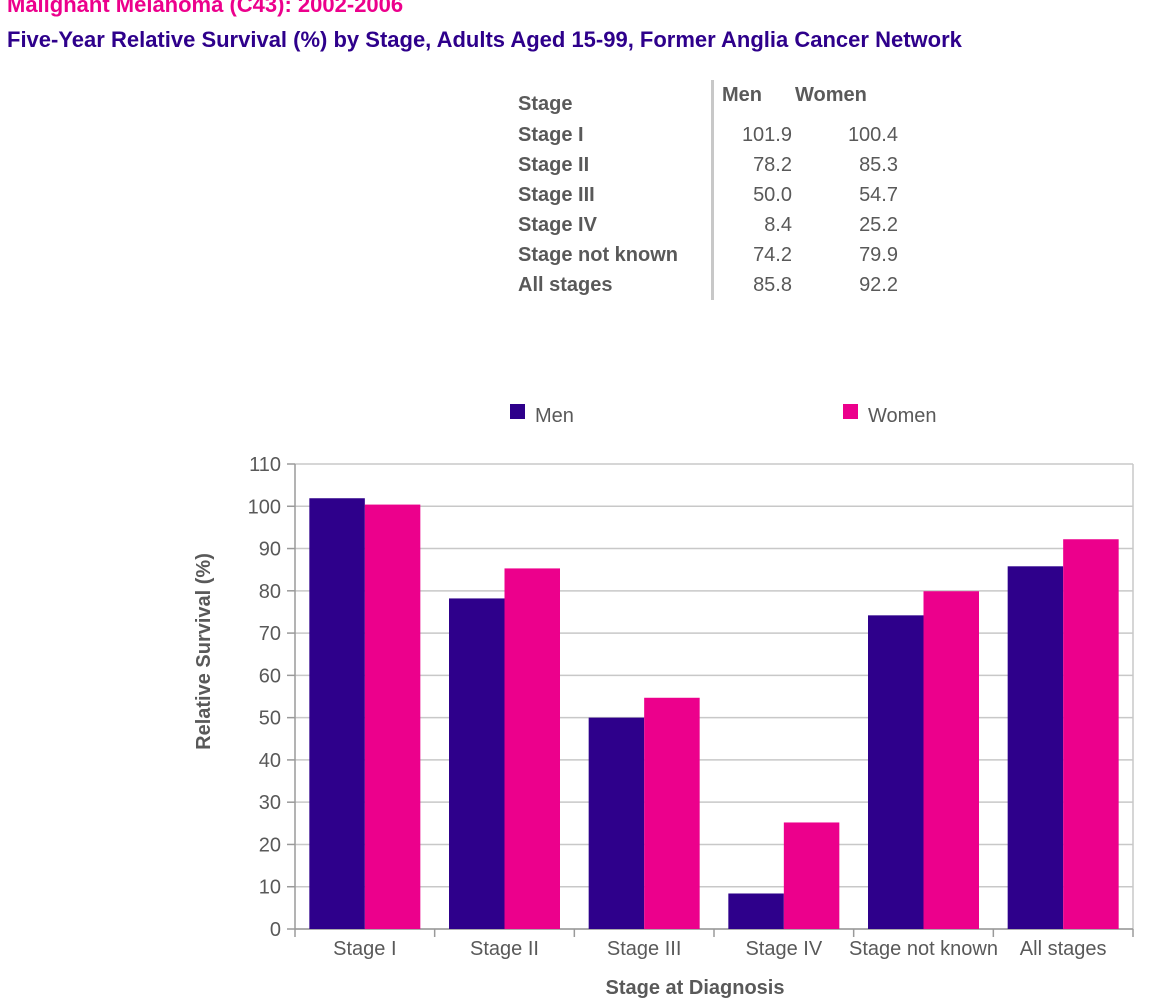 This screenshot has width=1155, height=1002. Describe the element at coordinates (504, 949) in the screenshot. I see `x-tick-label: Stage II` at that location.